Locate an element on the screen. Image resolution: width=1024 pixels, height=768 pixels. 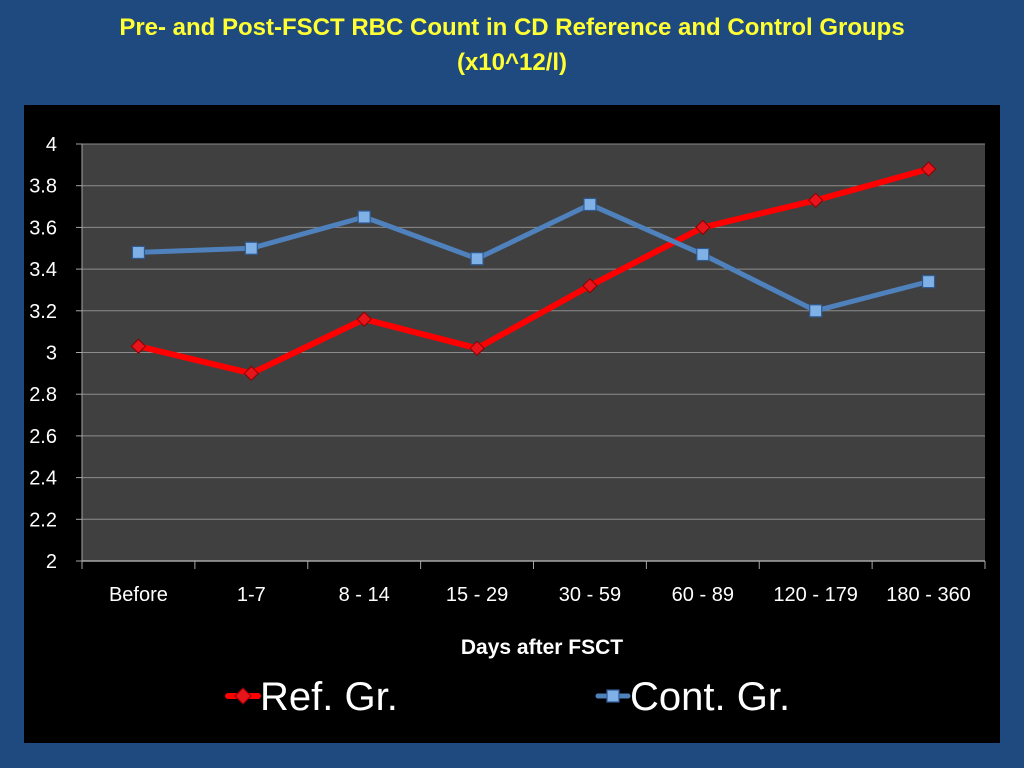
y-tick-label: 4 is located at coordinates (51, 145).